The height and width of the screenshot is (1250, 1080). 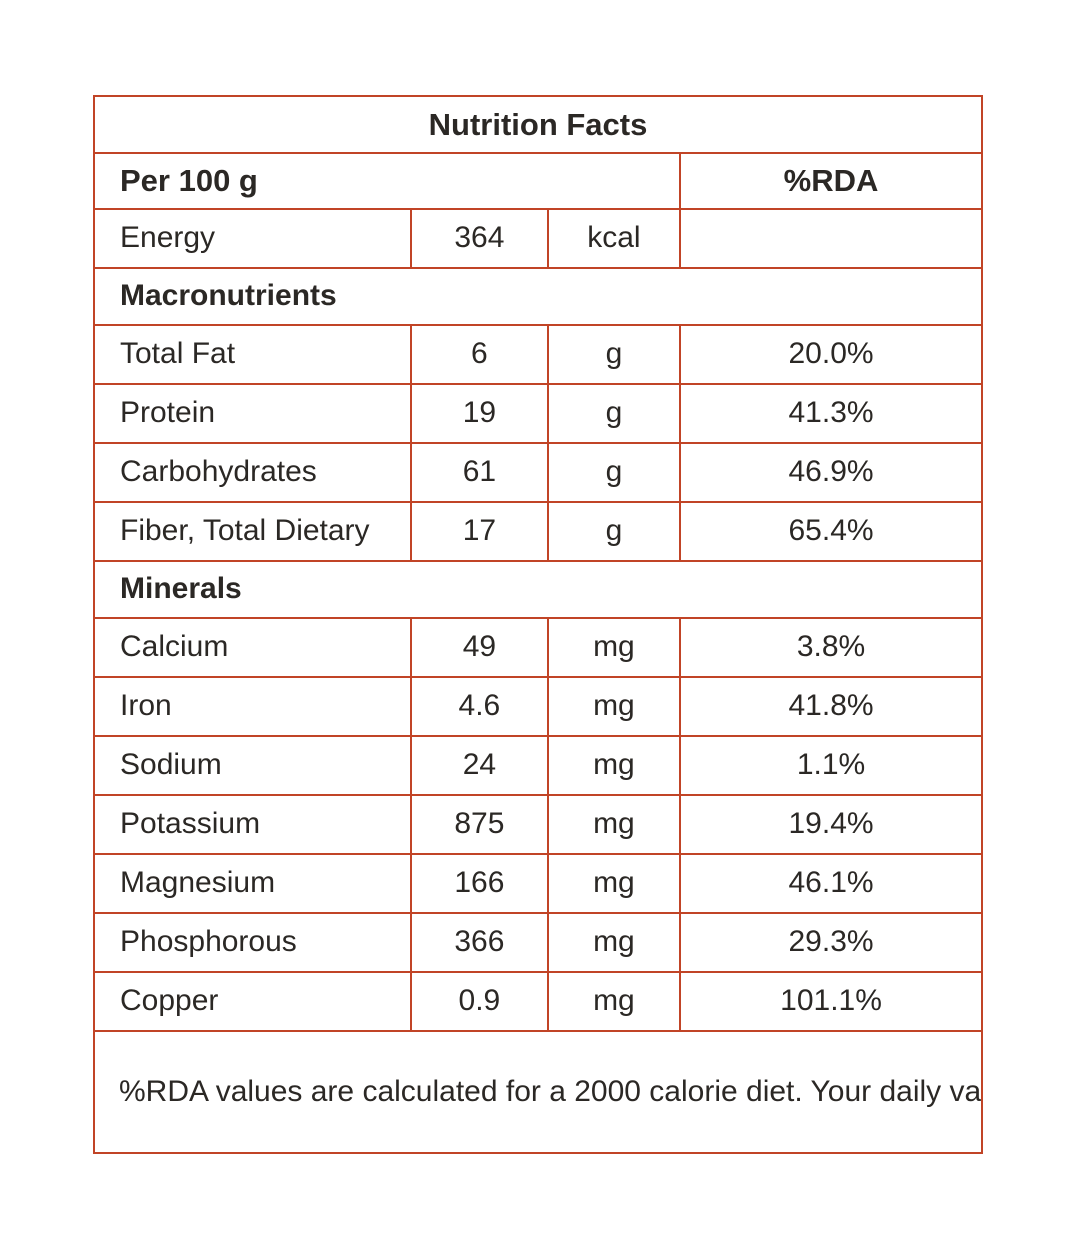 What do you see at coordinates (252, 647) in the screenshot?
I see `nutrient-label: Calcium` at bounding box center [252, 647].